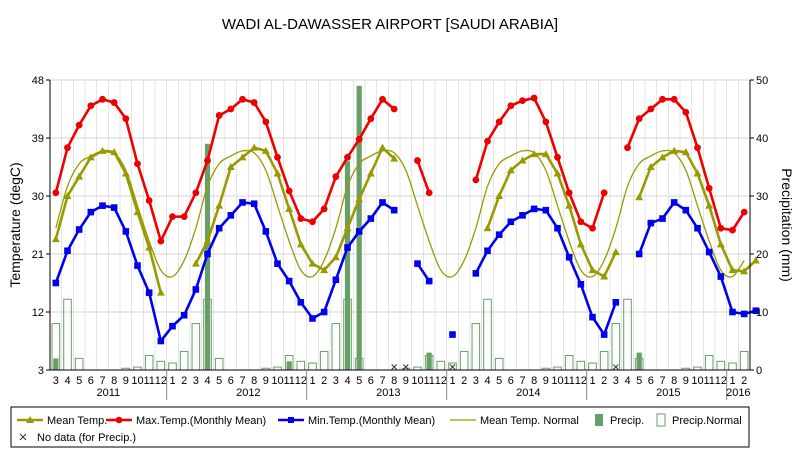  What do you see at coordinates (686, 381) in the screenshot?
I see `x-month-label: 9` at bounding box center [686, 381].